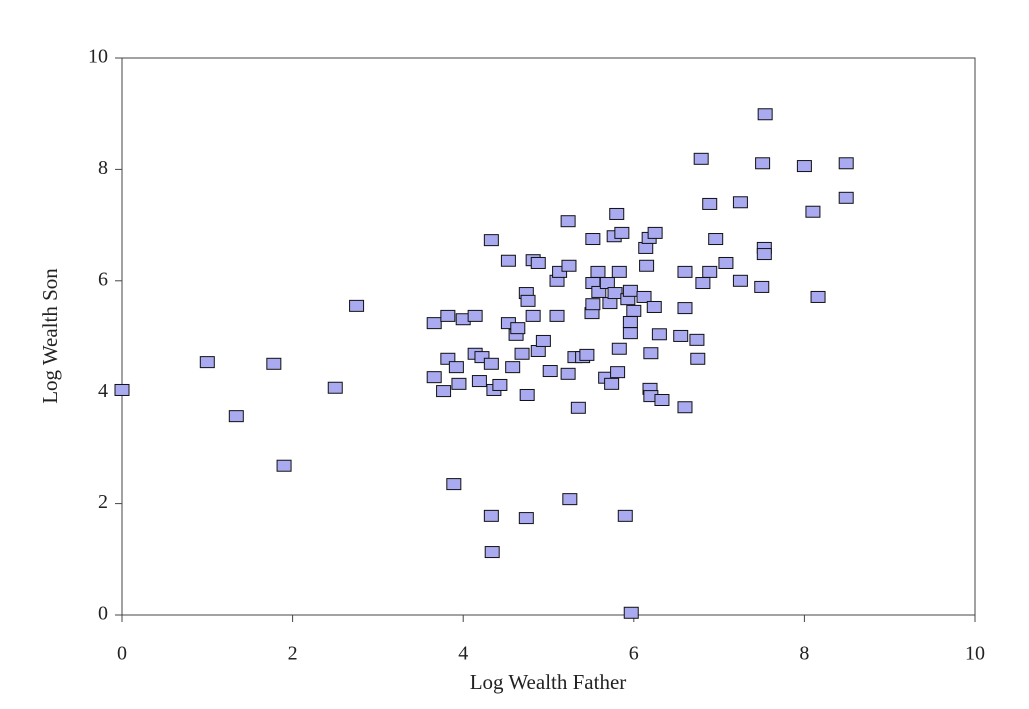  What do you see at coordinates (548, 682) in the screenshot?
I see `x-axis-title: Log Wealth Father` at bounding box center [548, 682].